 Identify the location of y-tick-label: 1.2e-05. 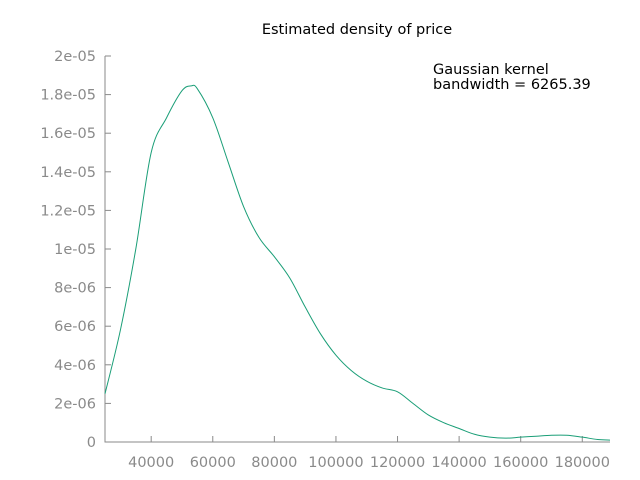
(68, 211).